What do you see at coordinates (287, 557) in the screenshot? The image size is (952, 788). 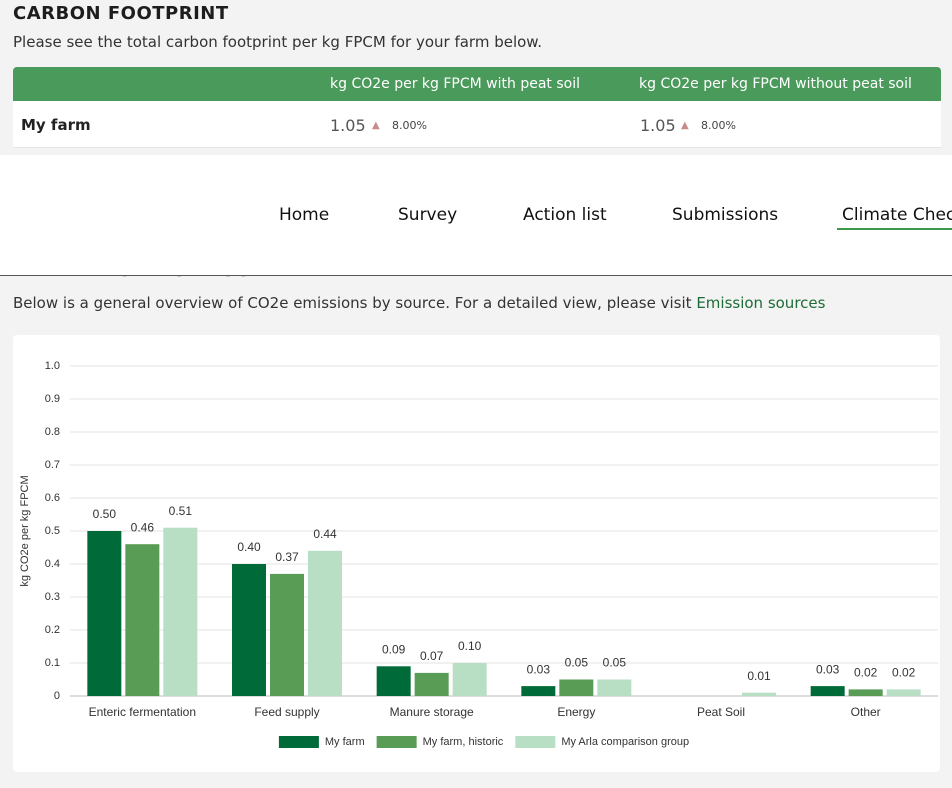 I see `data-label: 0.37` at bounding box center [287, 557].